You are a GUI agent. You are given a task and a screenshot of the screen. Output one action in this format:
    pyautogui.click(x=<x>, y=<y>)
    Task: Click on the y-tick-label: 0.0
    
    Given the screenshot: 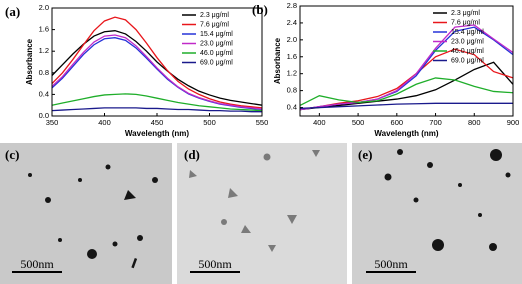 What is the action you would take?
    pyautogui.click(x=44, y=115)
    